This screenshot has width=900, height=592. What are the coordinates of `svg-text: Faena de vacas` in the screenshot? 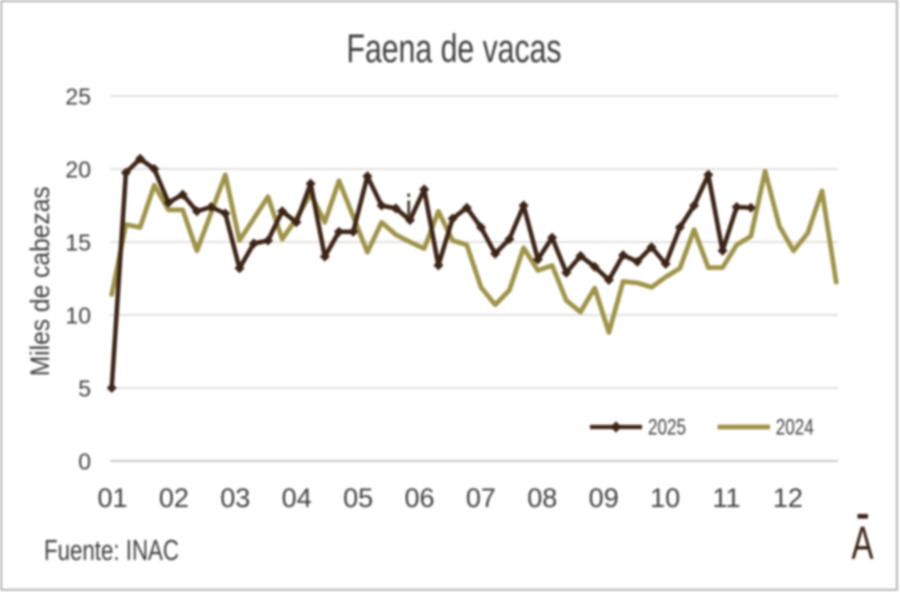 It's located at (454, 49).